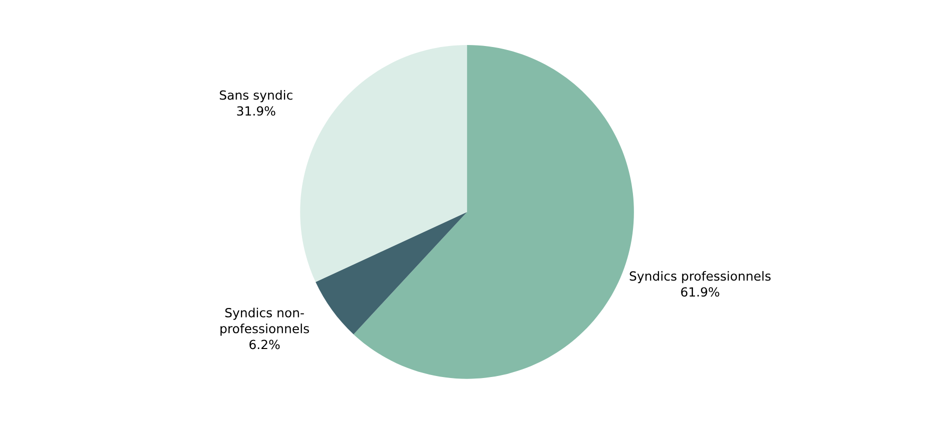 The image size is (935, 437). I want to click on data-label: 61.9%, so click(700, 292).